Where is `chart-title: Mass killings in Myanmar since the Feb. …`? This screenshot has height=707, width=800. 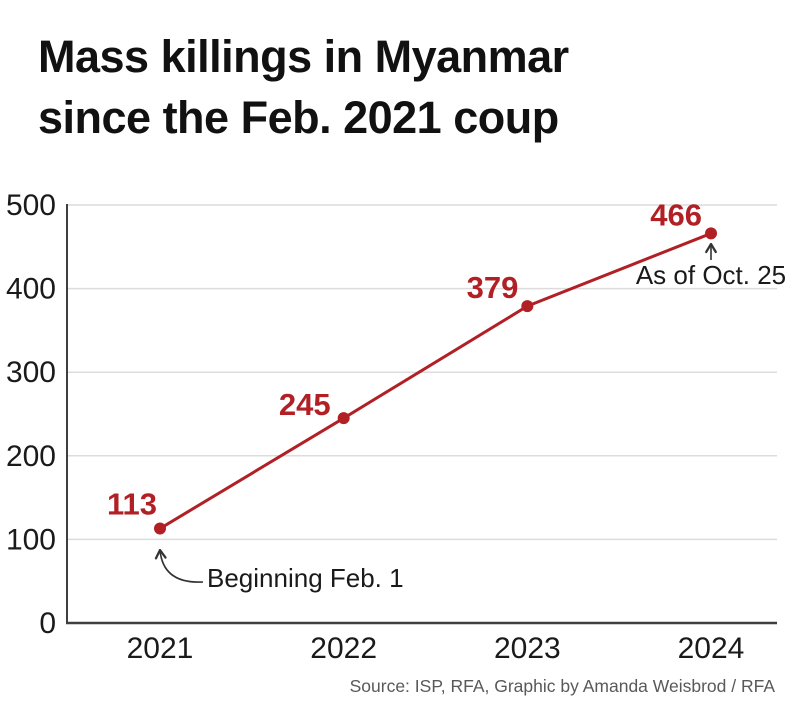
chart-title: Mass killings in Myanmar since the Feb. … is located at coordinates (303, 87).